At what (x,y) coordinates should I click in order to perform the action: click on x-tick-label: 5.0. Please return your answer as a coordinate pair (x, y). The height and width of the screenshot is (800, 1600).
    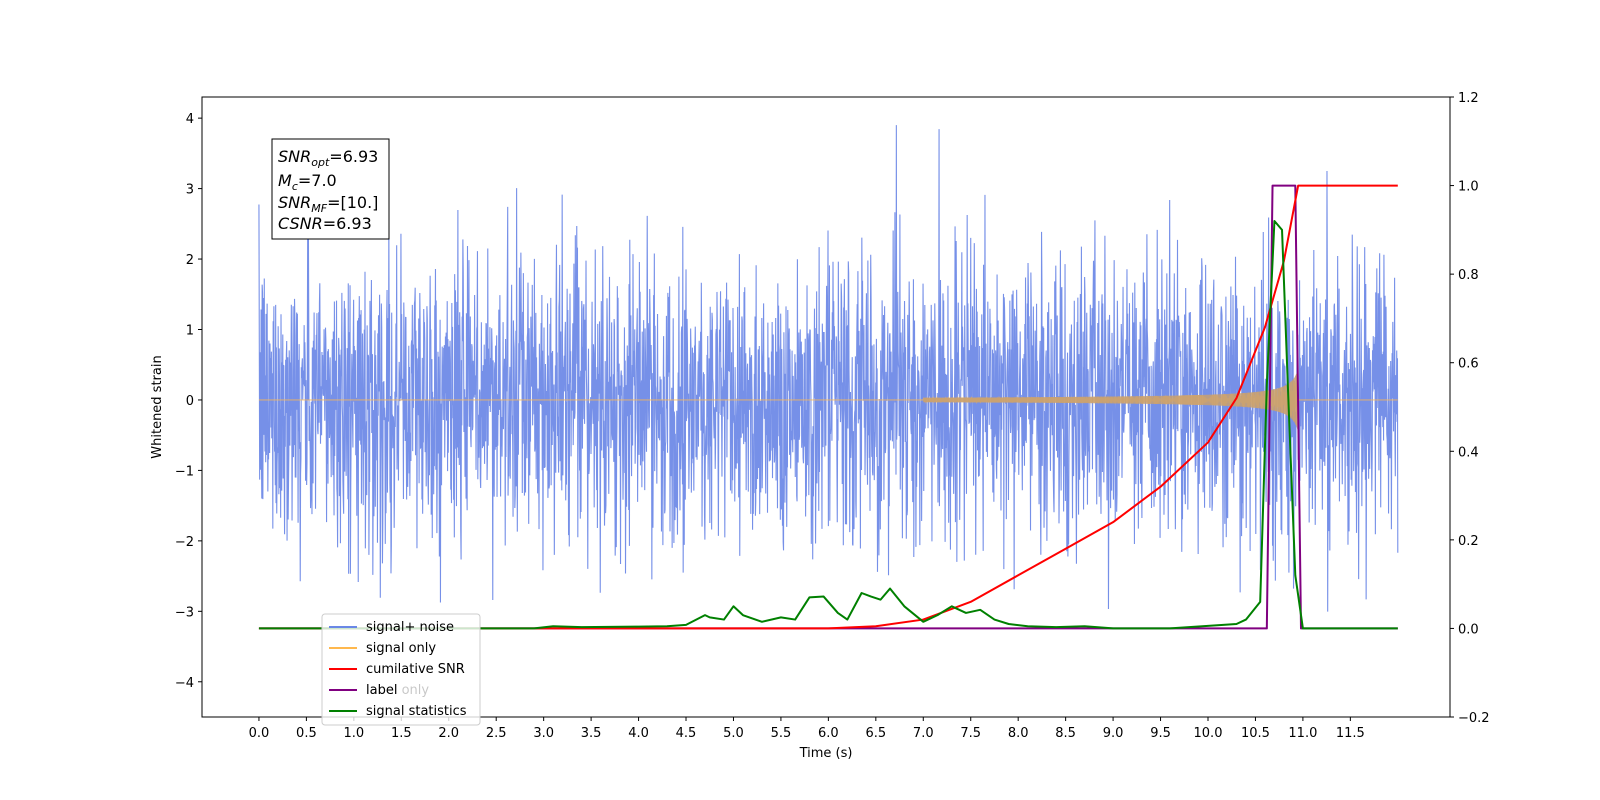
    Looking at the image, I should click on (733, 733).